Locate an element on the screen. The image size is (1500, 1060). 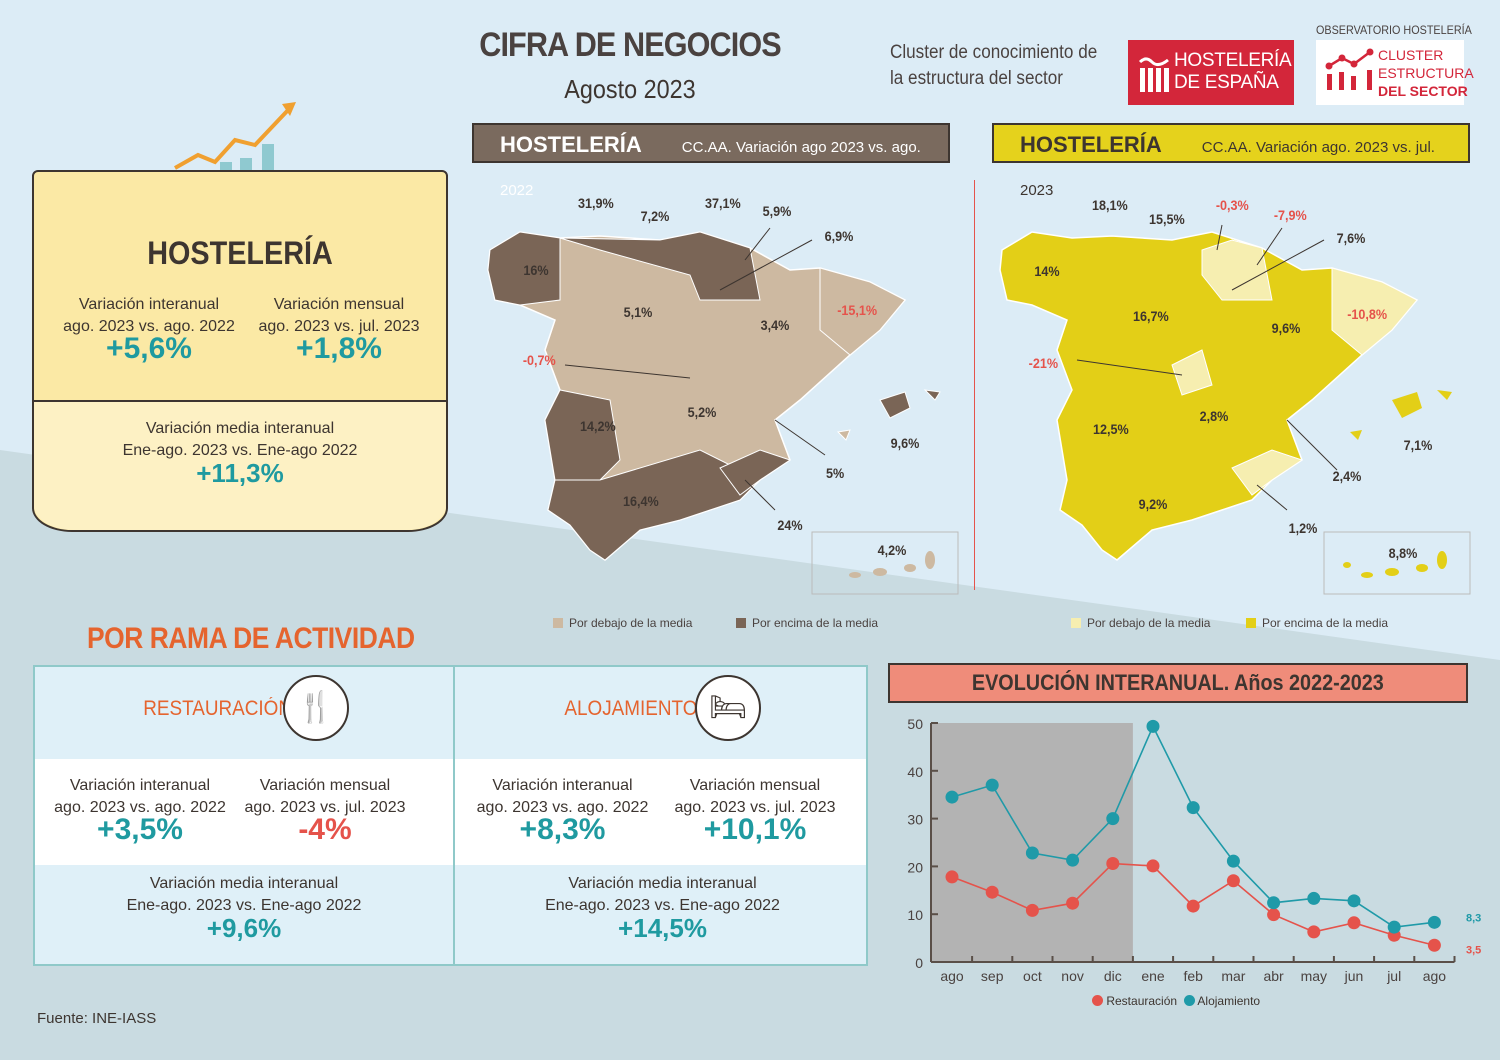
map-label: 5,1% is located at coordinates (638, 312).